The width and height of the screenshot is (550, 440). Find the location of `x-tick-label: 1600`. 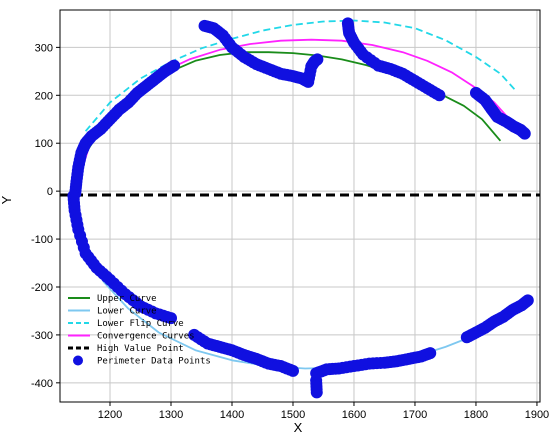

x-tick-label: 1600 is located at coordinates (354, 415).